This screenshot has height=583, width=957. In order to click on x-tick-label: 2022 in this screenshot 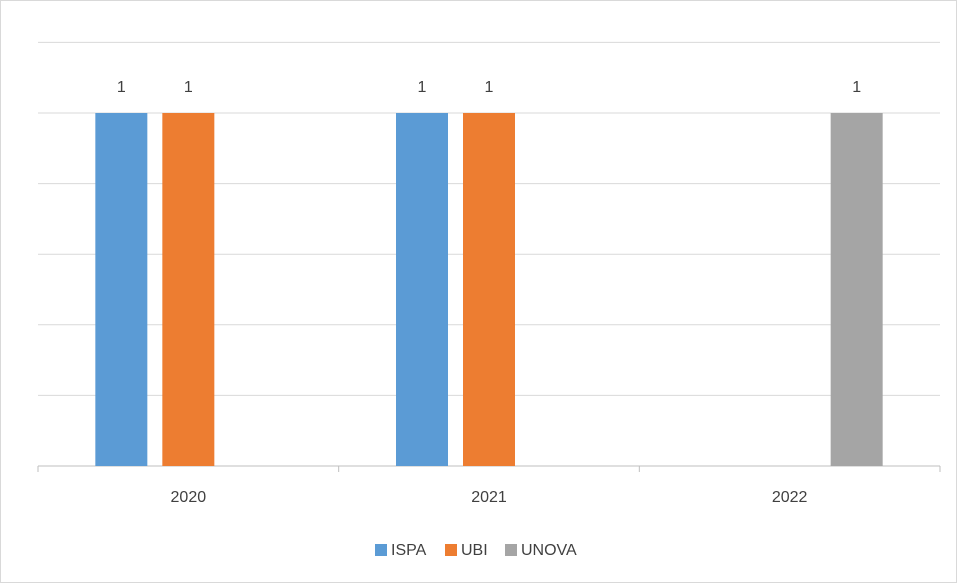, I will do `click(790, 497)`.